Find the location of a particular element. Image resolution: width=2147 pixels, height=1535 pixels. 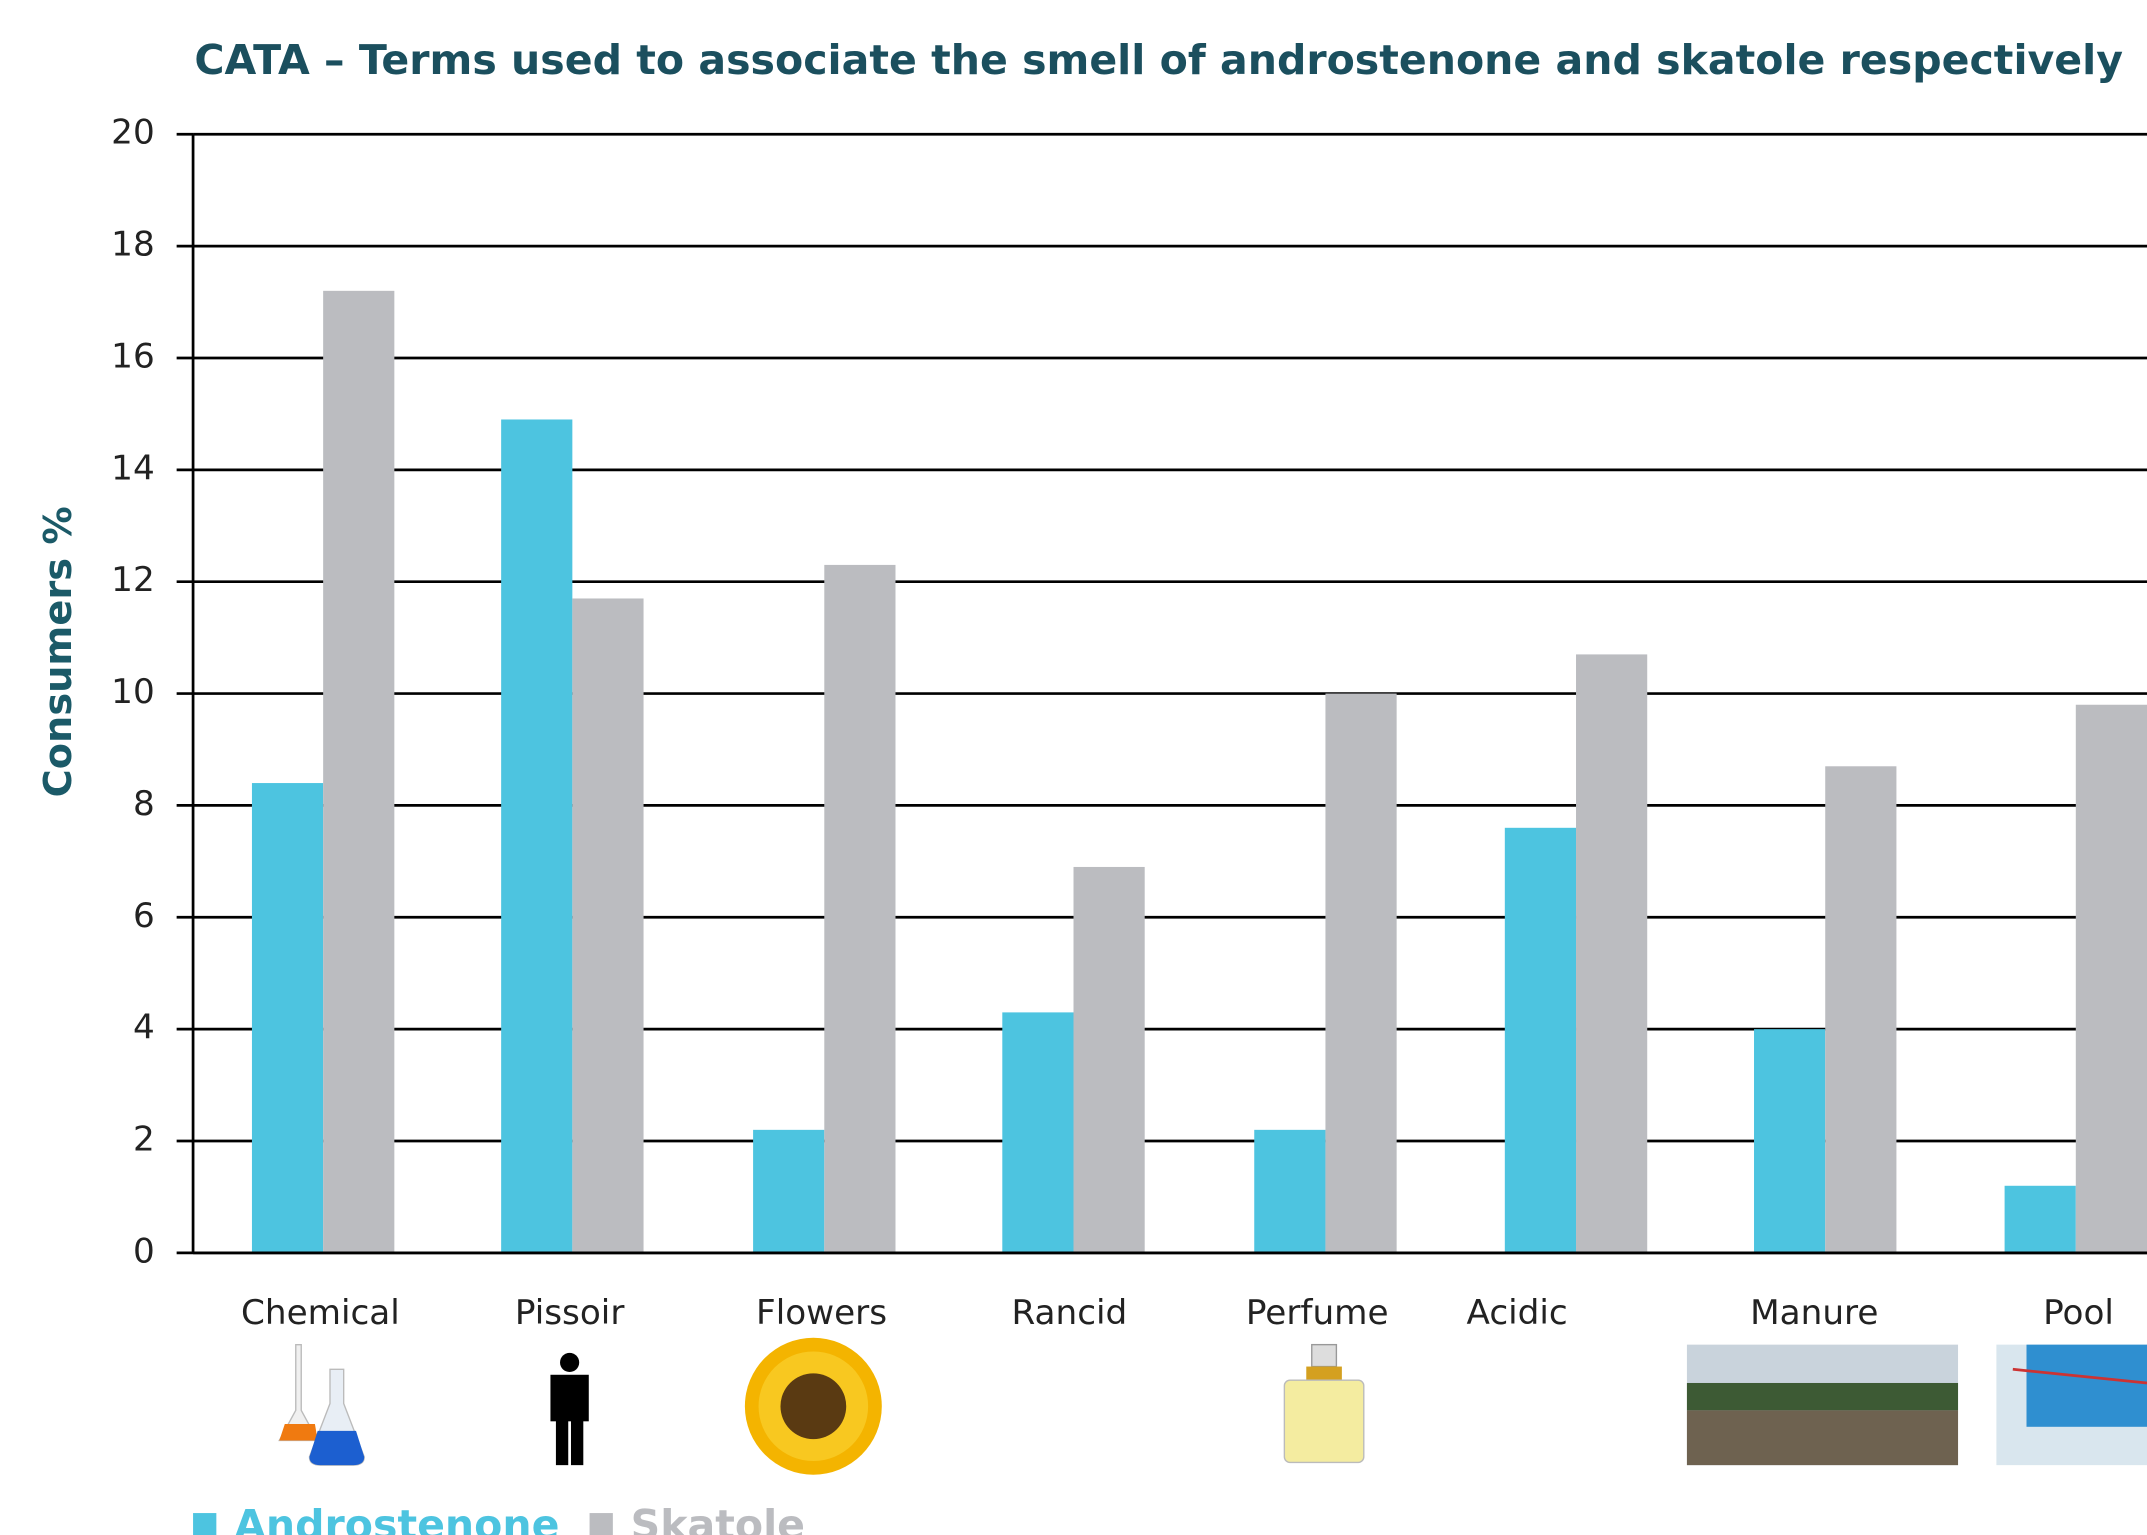

x-tick-label: Chemical is located at coordinates (320, 1313).